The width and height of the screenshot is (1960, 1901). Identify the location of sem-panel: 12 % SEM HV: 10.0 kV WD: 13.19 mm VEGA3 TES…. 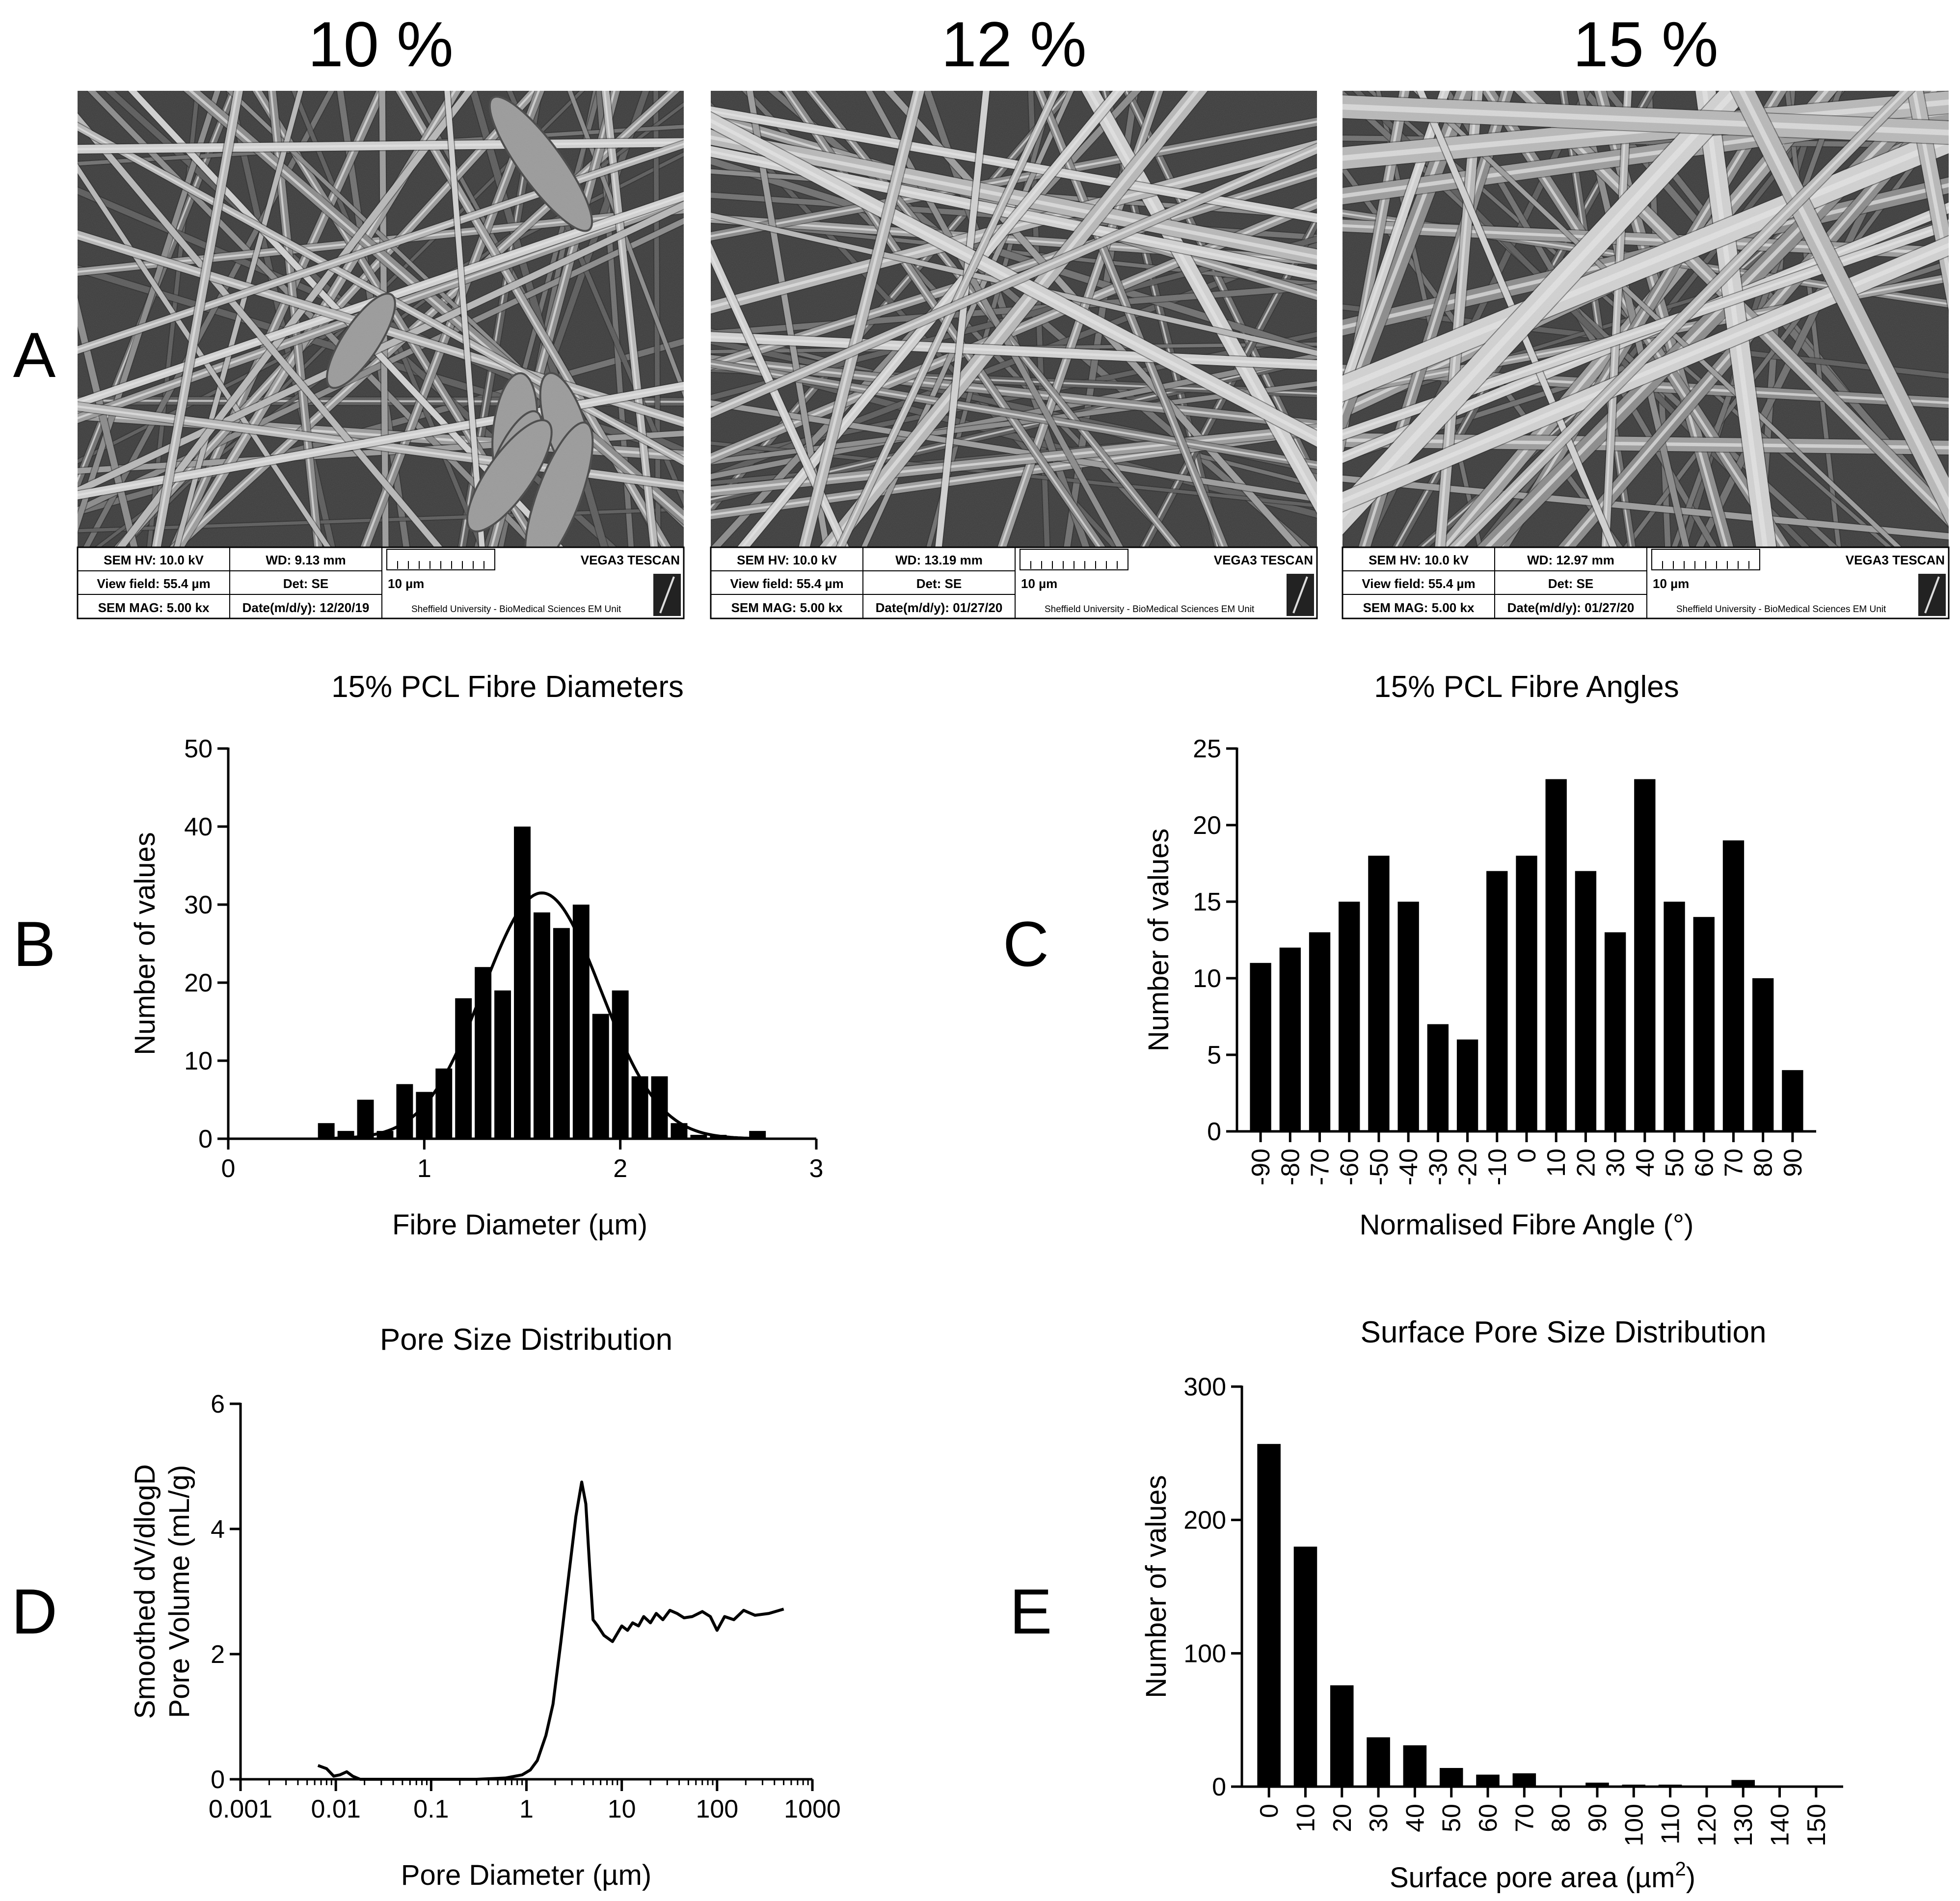
(1014, 313).